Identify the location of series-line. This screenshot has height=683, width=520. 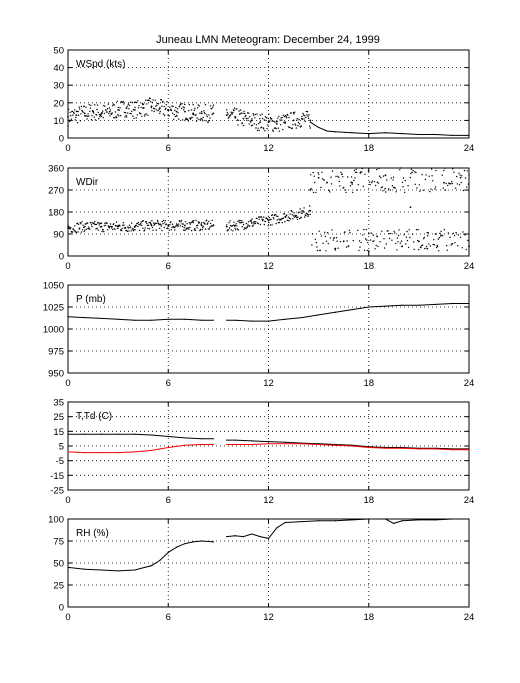
(347, 447).